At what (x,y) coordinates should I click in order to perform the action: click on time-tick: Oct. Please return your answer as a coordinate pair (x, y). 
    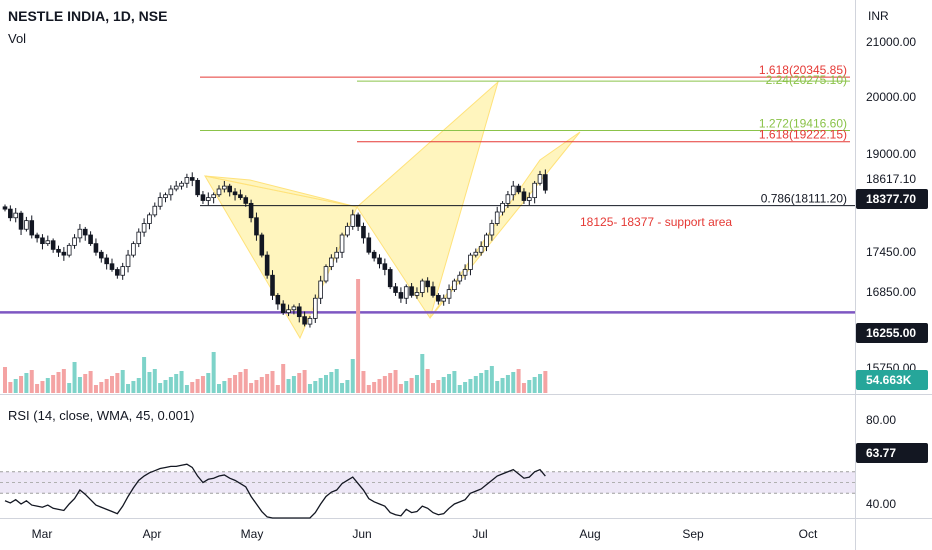
    Looking at the image, I should click on (808, 534).